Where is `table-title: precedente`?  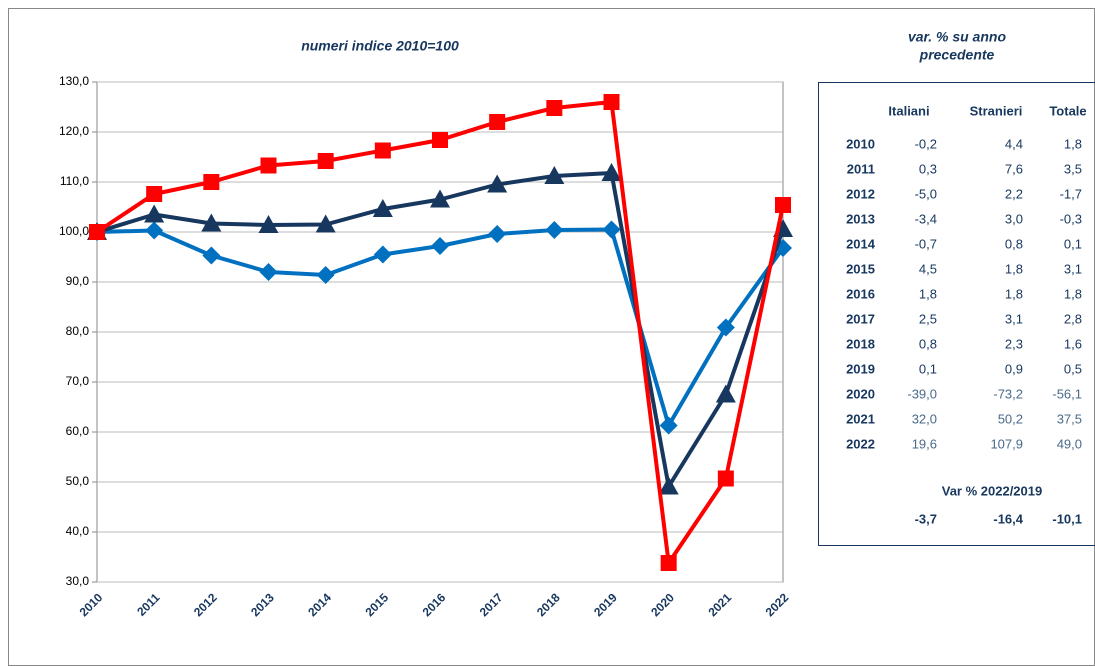
table-title: precedente is located at coordinates (957, 55).